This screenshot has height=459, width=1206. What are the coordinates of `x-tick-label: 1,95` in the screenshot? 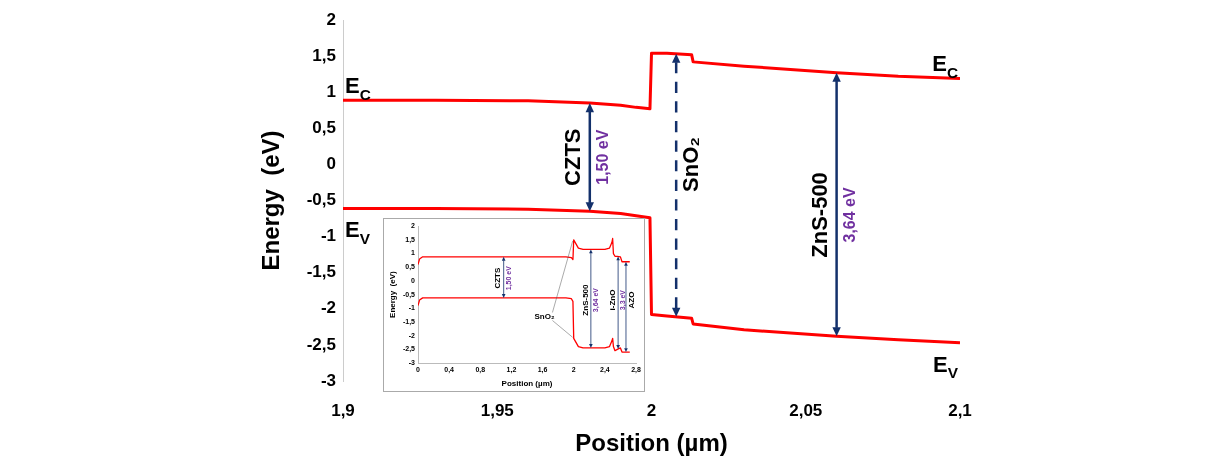 It's located at (497, 410).